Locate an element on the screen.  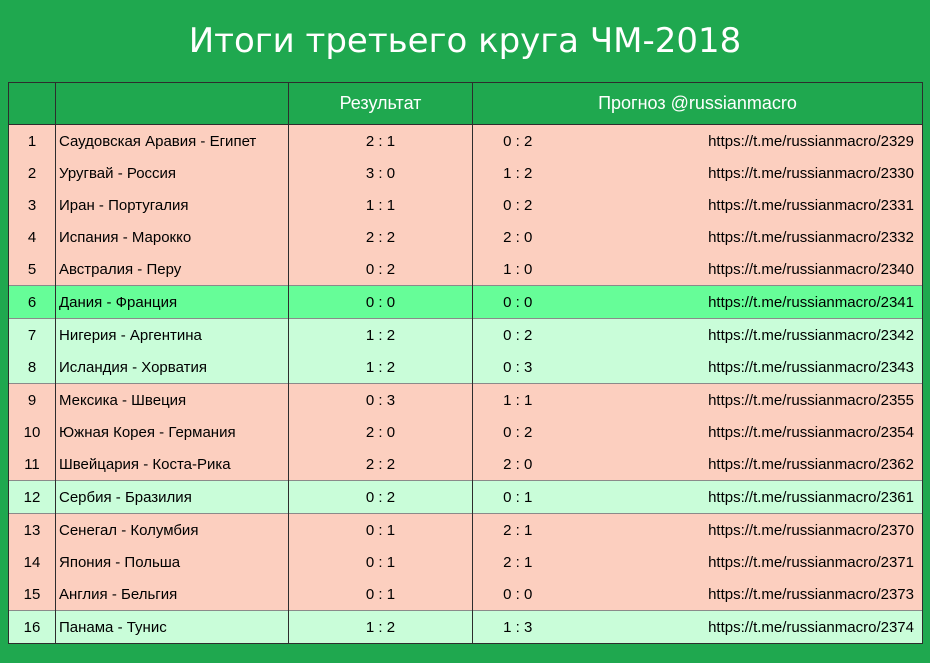
match-teams: Швейцария - Коста-Рика is located at coordinates (172, 464).